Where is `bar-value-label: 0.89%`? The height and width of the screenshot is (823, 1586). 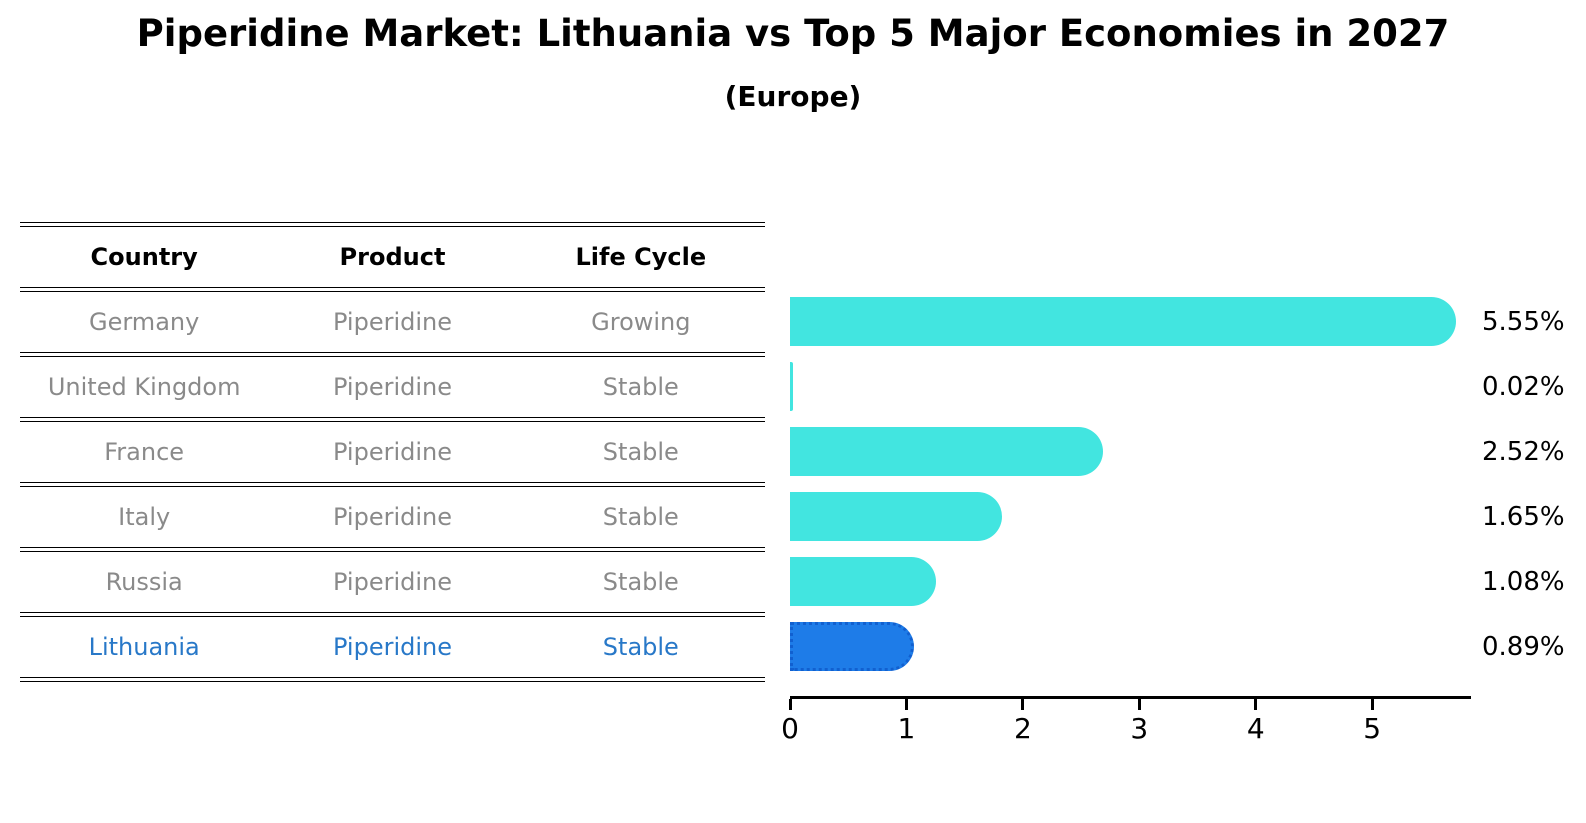
bar-value-label: 0.89% is located at coordinates (1523, 647).